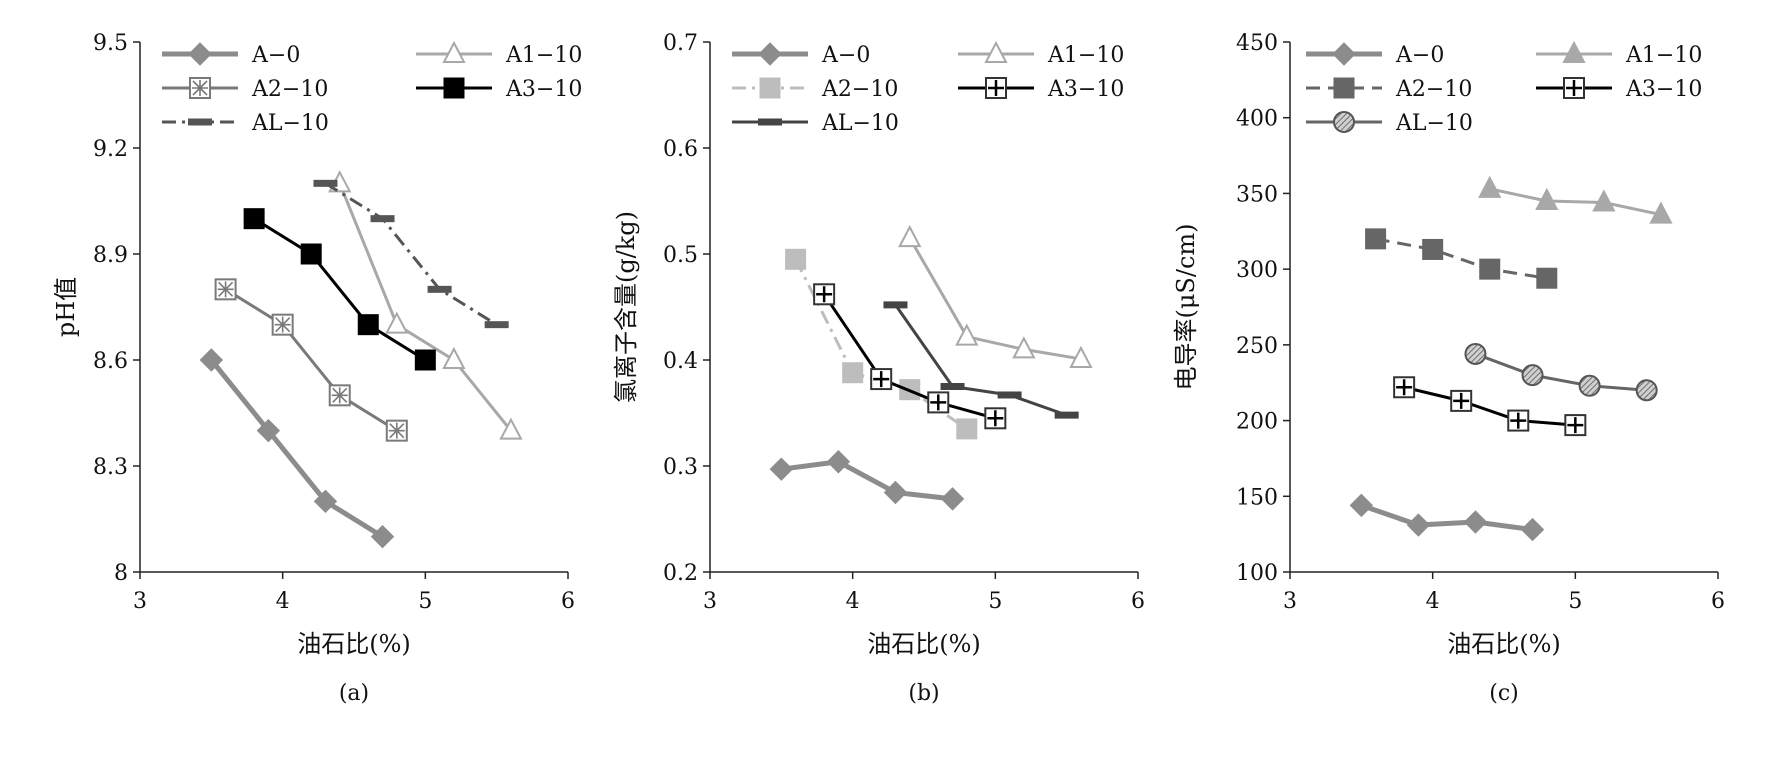 The width and height of the screenshot is (1775, 757). What do you see at coordinates (110, 361) in the screenshot?
I see `y-tick-label: 8.6` at bounding box center [110, 361].